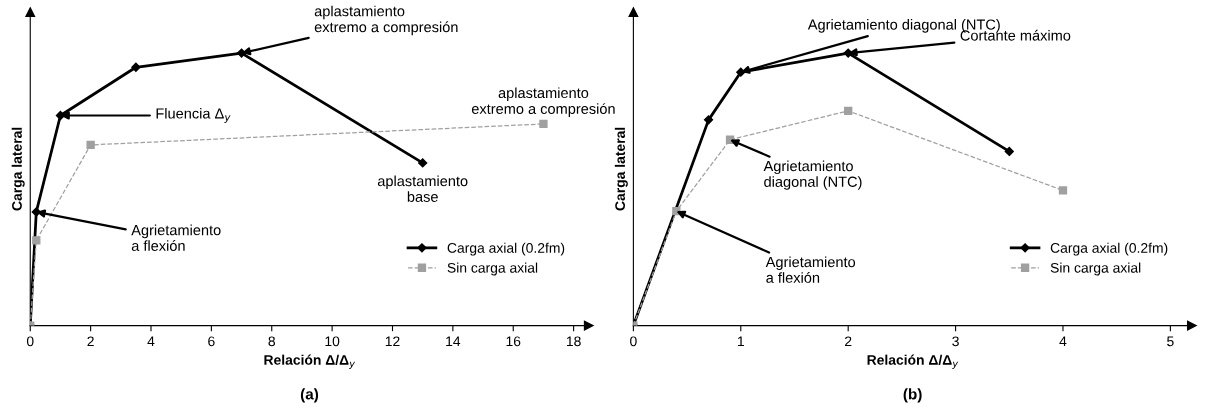 This screenshot has height=407, width=1210. I want to click on x-tick-label: 10, so click(332, 341).